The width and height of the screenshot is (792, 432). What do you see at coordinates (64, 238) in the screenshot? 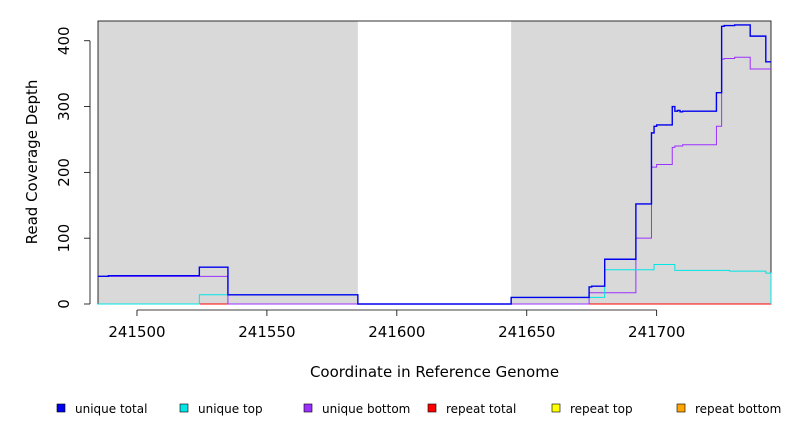
I see `y-tick-label: 100` at bounding box center [64, 238].